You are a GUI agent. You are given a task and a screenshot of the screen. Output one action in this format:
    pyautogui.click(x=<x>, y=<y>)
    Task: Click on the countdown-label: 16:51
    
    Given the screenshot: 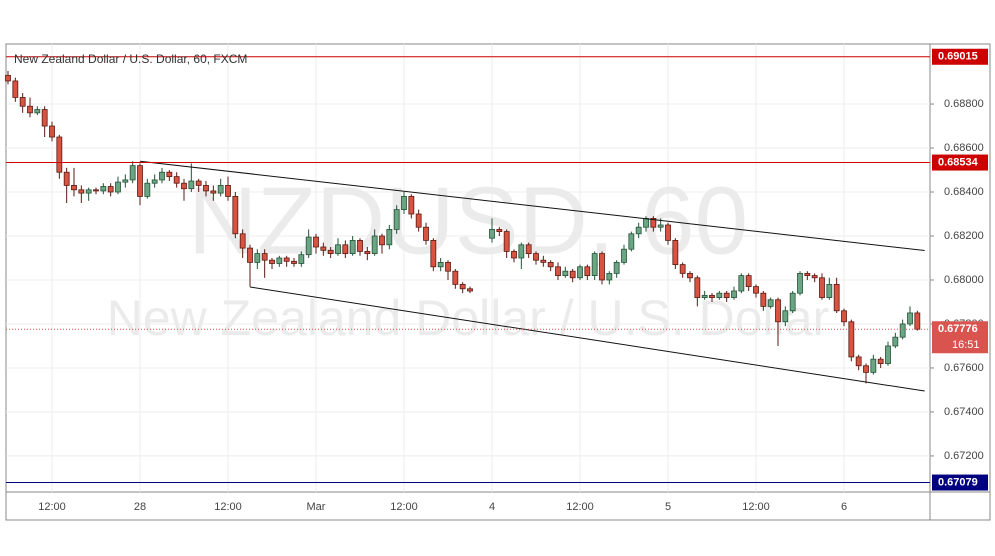 What is the action you would take?
    pyautogui.click(x=966, y=345)
    